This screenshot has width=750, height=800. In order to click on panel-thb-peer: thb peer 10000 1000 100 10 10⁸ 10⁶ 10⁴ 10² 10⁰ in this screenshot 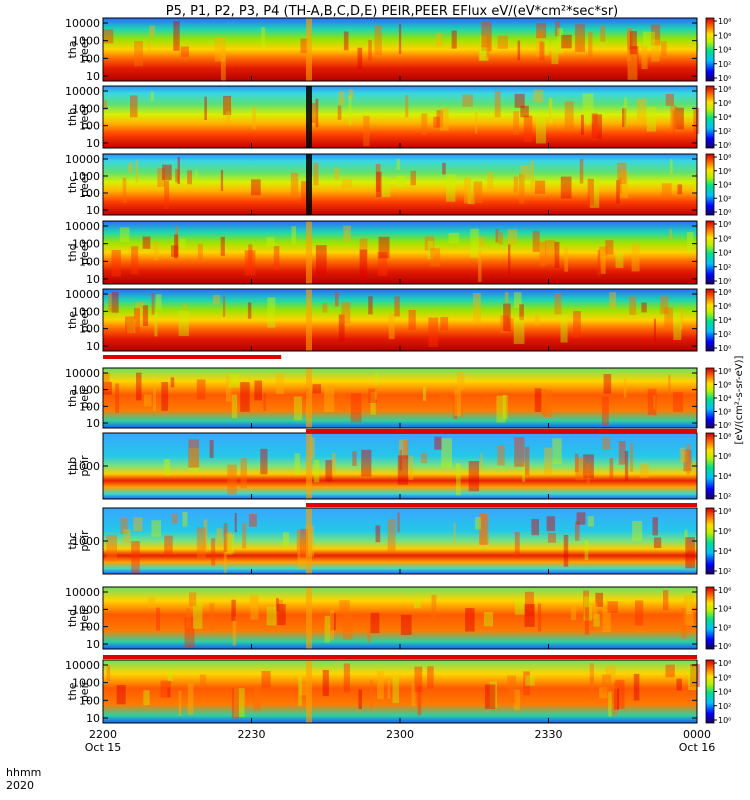, I will do `click(398, 117)`.